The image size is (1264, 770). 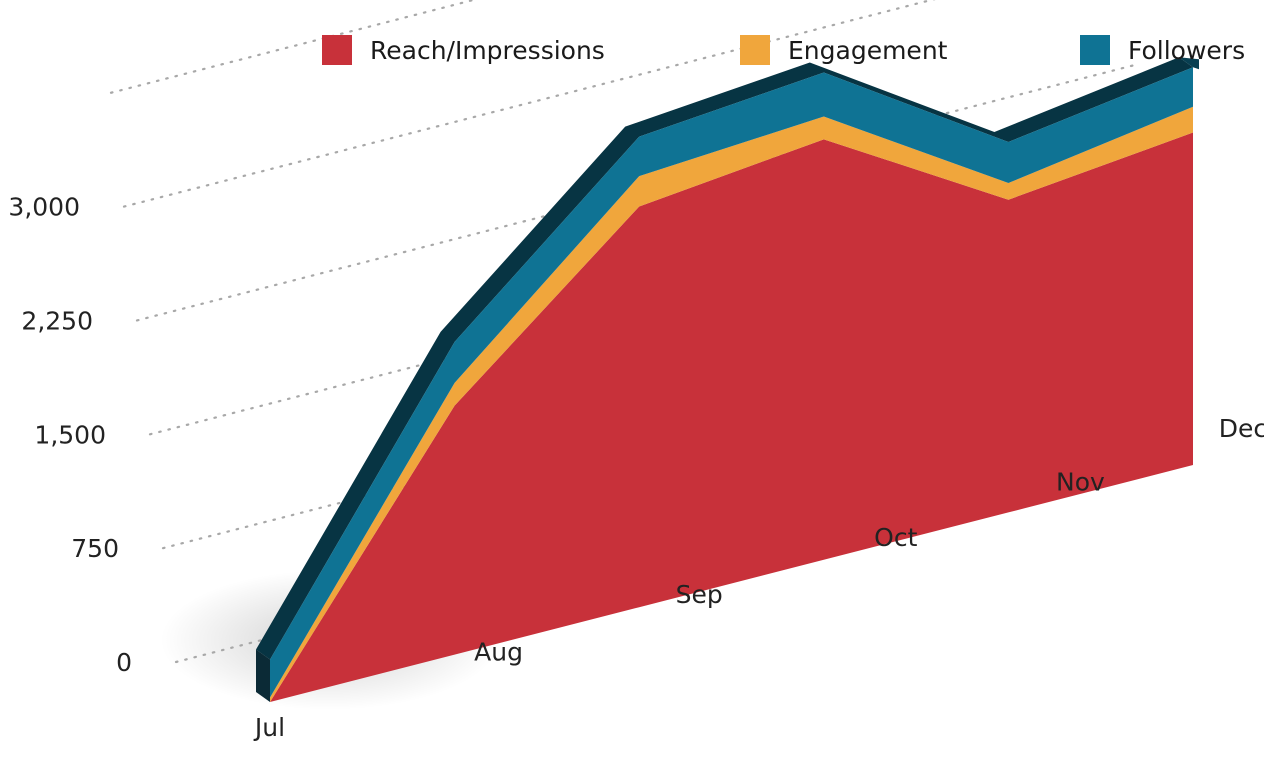 What do you see at coordinates (1189, 63) in the screenshot?
I see `area-end-face` at bounding box center [1189, 63].